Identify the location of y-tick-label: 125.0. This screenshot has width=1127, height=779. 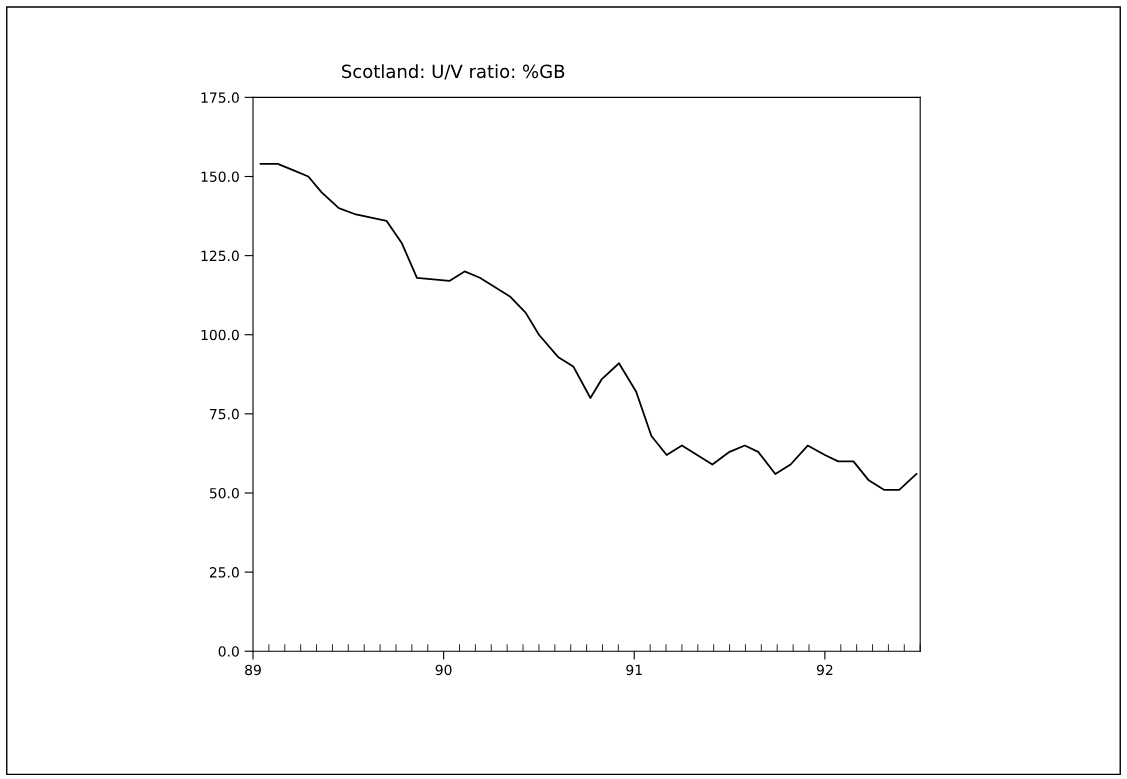
(220, 256).